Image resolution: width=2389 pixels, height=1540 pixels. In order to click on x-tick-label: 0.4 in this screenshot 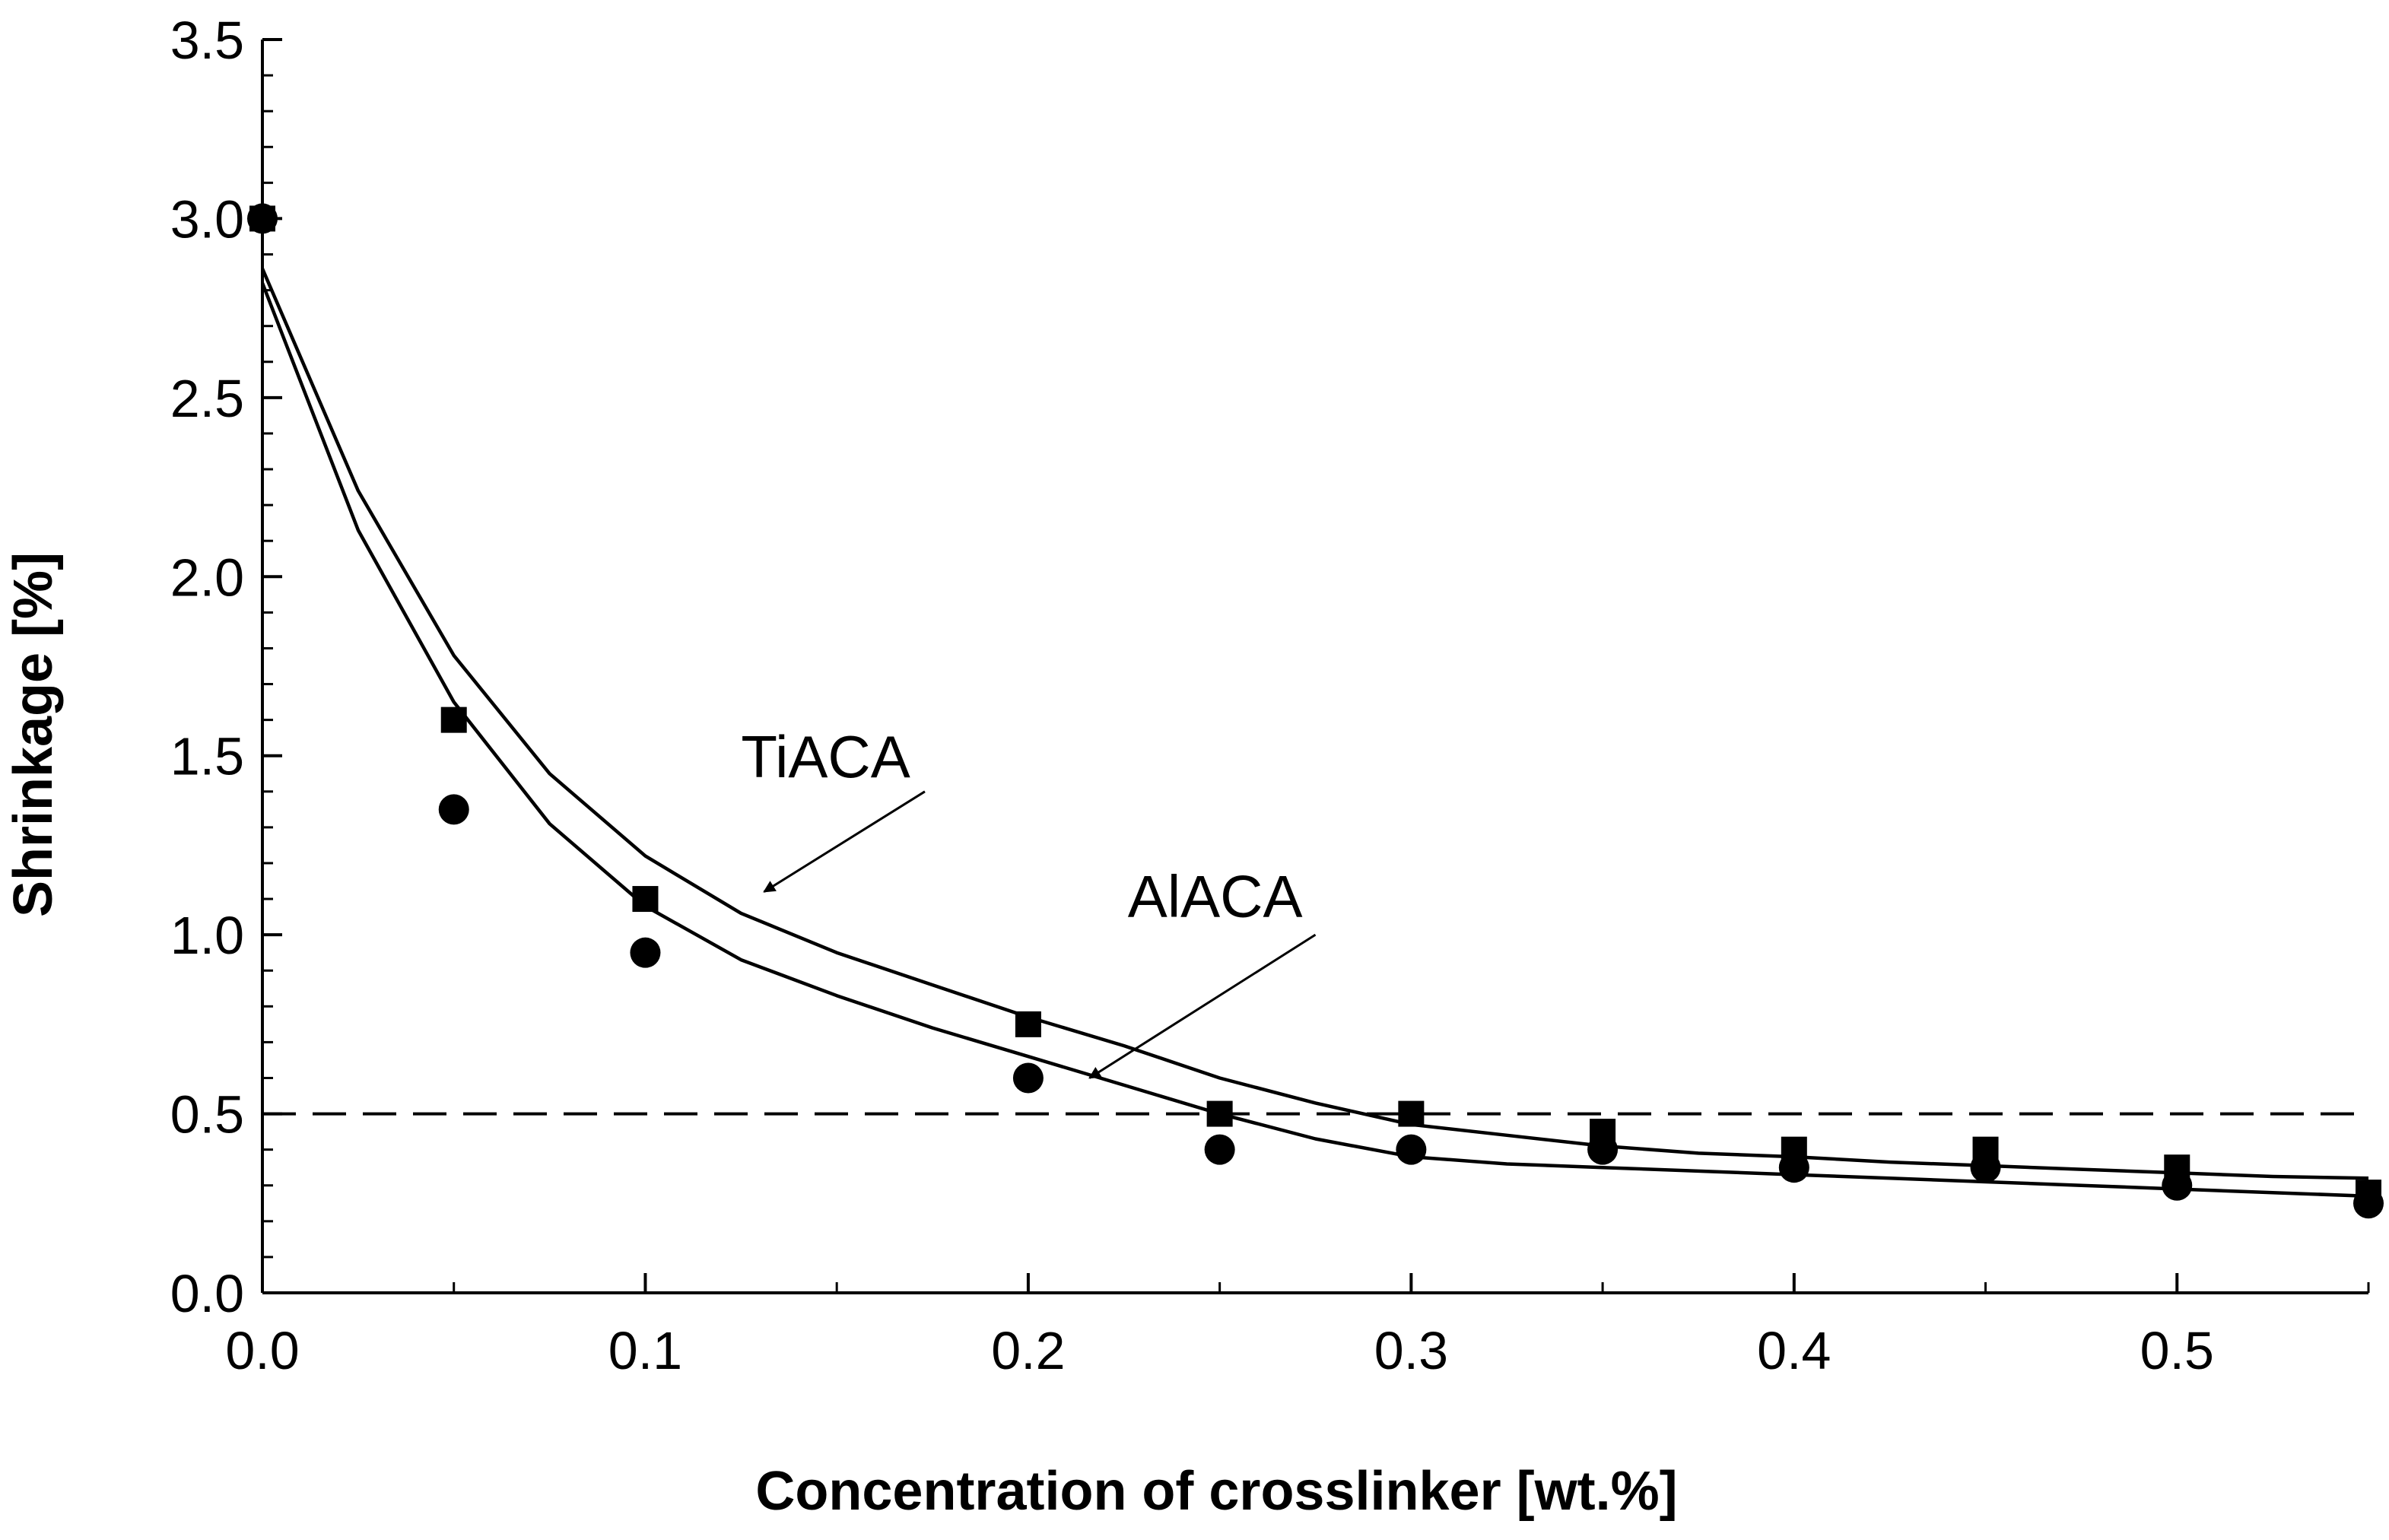, I will do `click(1794, 1350)`.